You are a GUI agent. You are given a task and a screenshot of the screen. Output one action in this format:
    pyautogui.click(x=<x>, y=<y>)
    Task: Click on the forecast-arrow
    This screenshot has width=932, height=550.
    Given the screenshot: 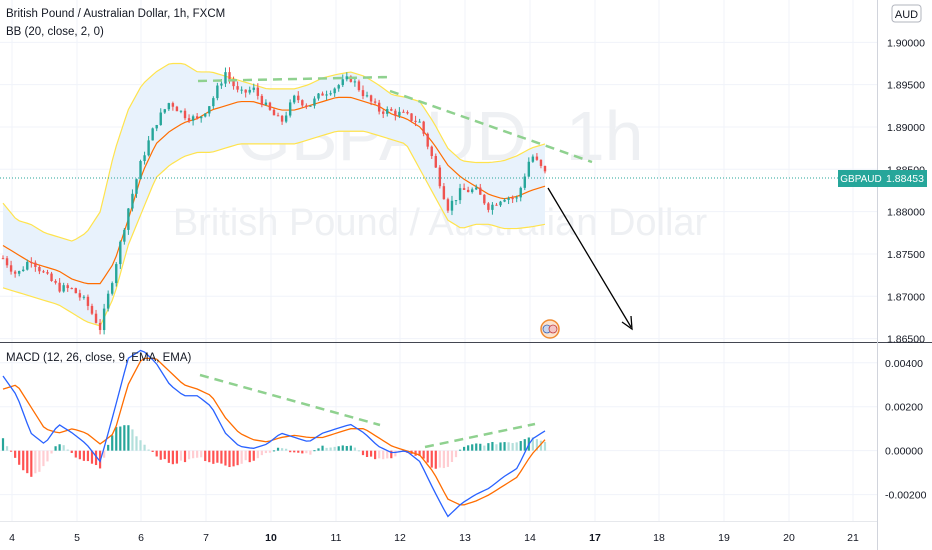 What is the action you would take?
    pyautogui.click(x=589, y=257)
    